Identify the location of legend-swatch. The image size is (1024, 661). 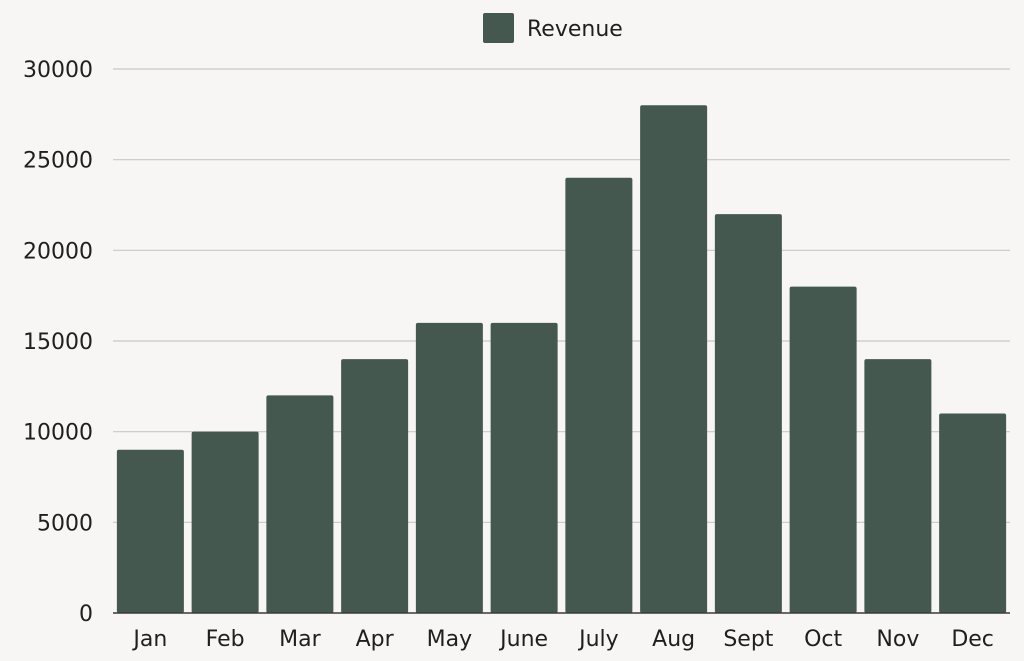
(498, 28).